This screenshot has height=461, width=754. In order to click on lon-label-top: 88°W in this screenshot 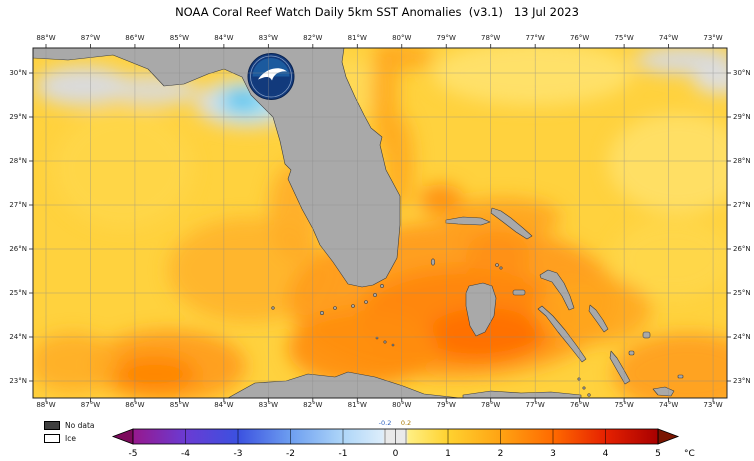, I will do `click(46, 38)`.